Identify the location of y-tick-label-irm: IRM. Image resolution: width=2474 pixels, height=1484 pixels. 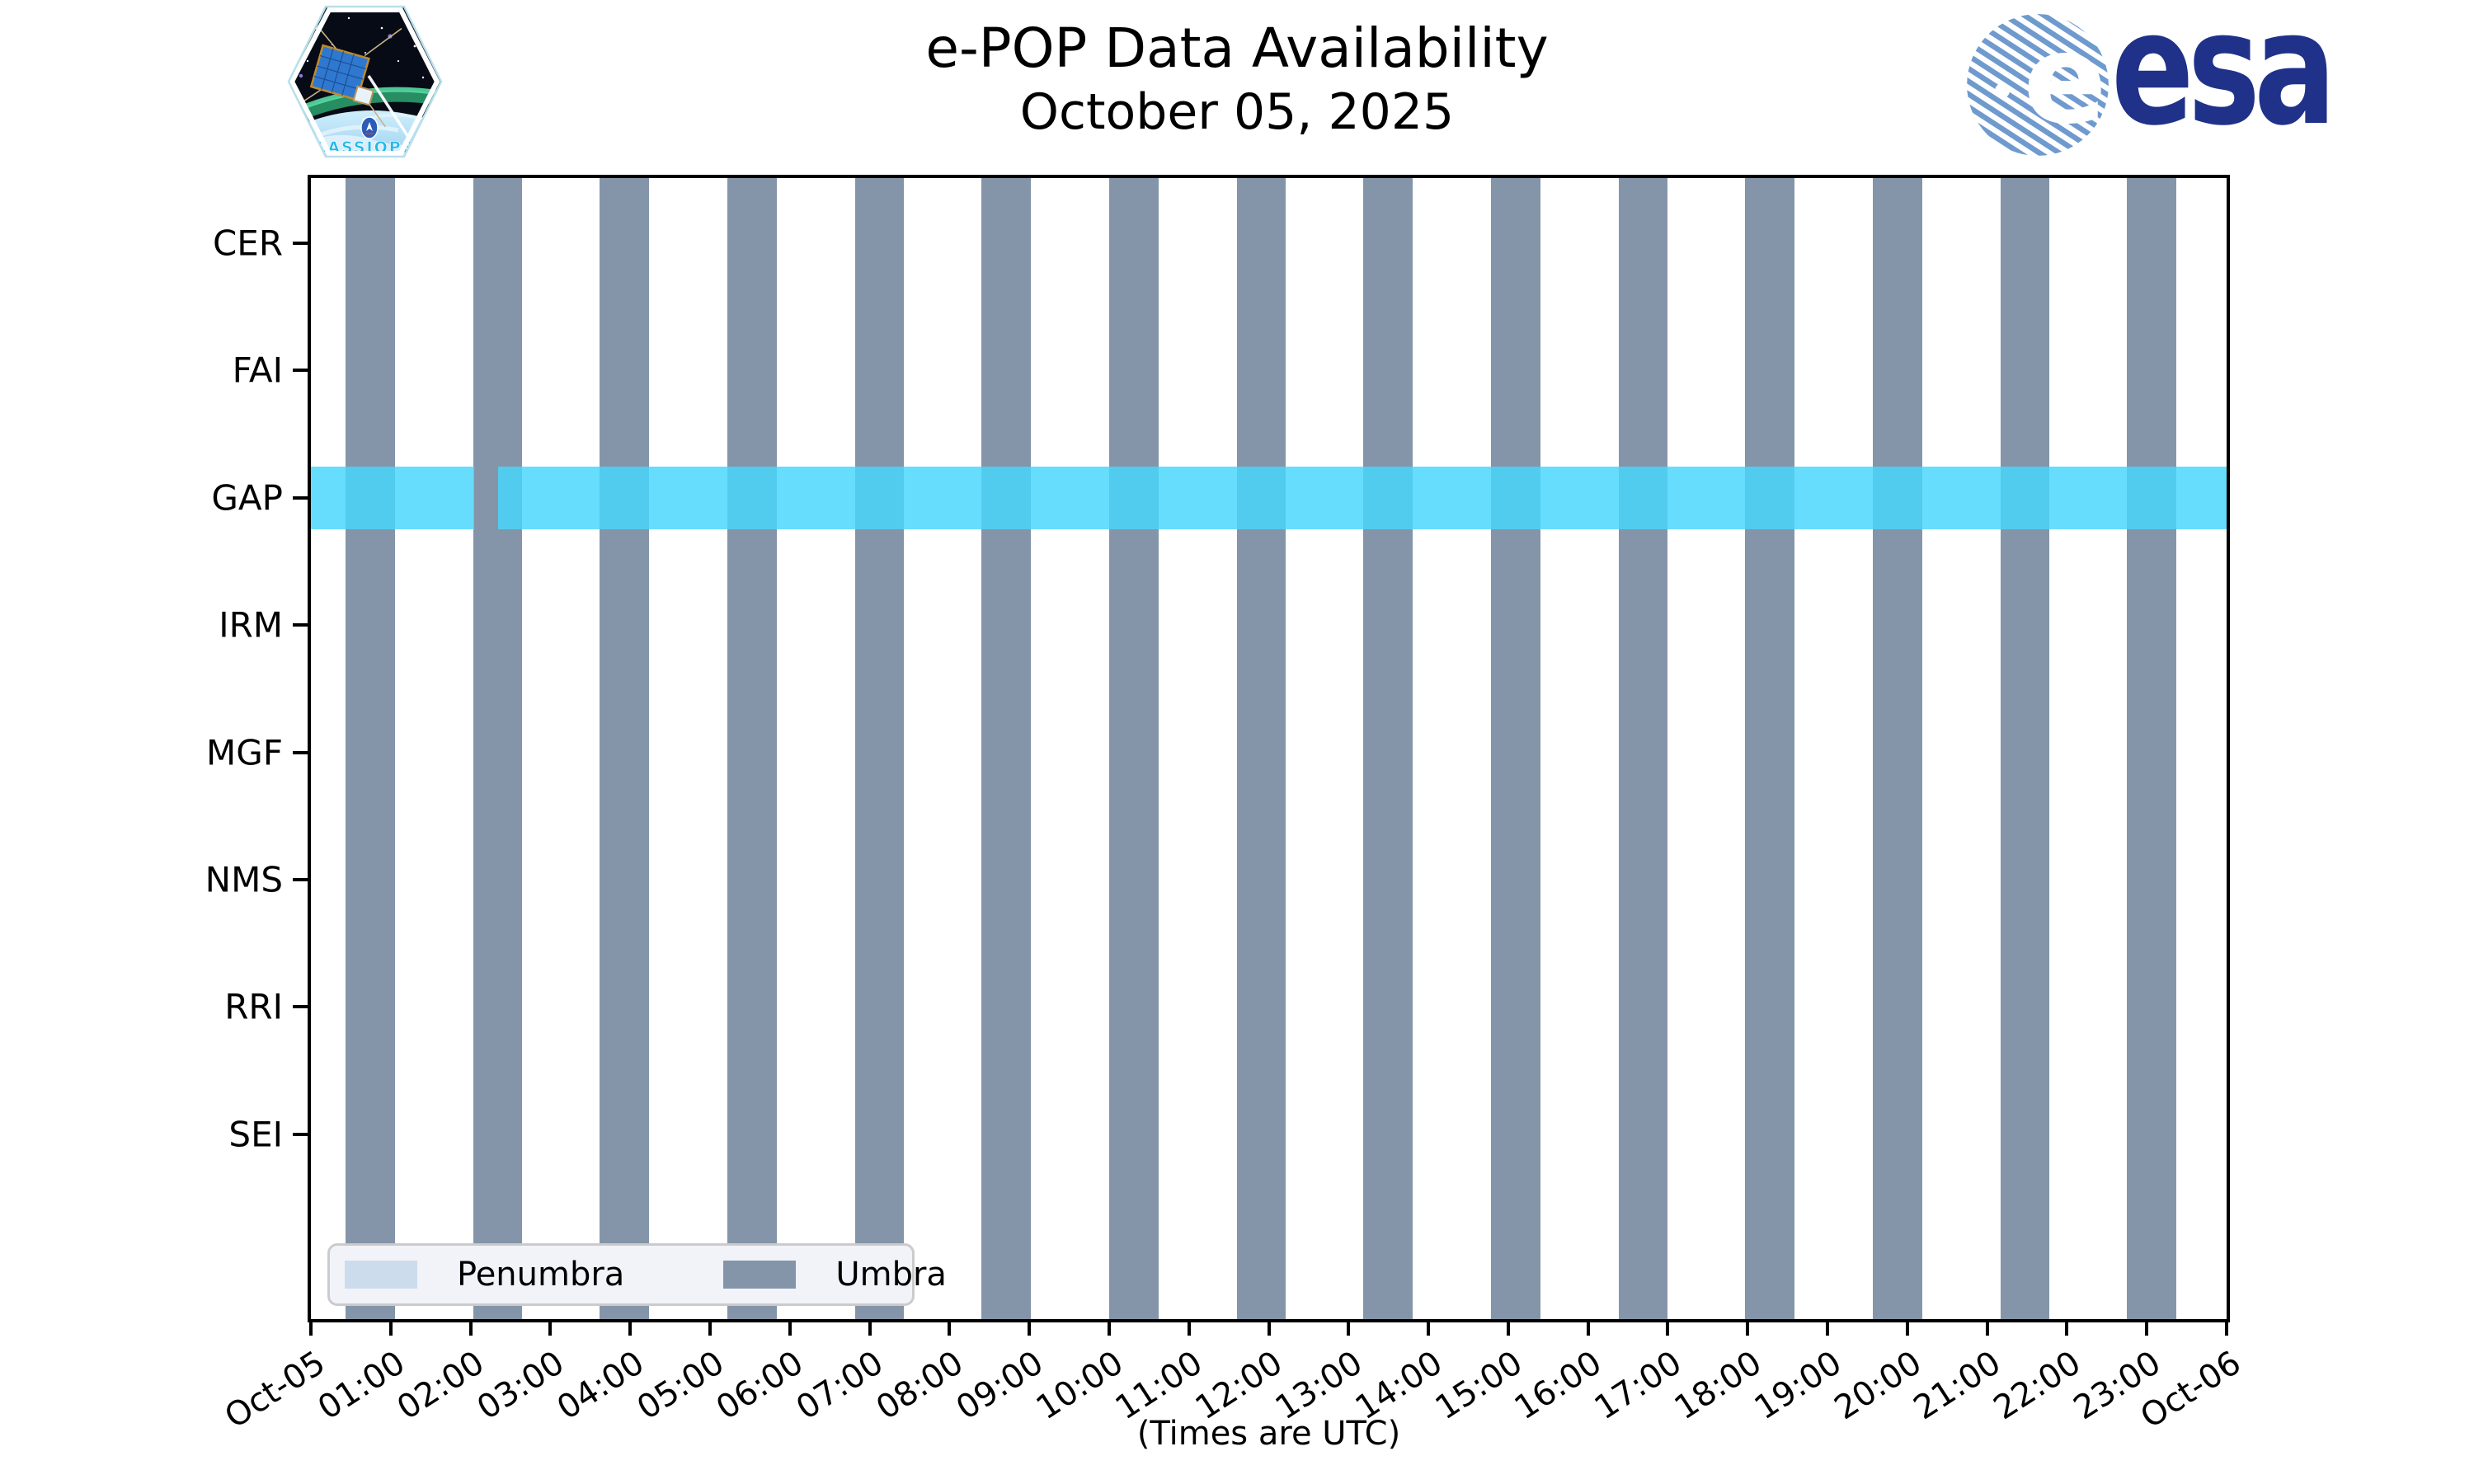
(251, 625).